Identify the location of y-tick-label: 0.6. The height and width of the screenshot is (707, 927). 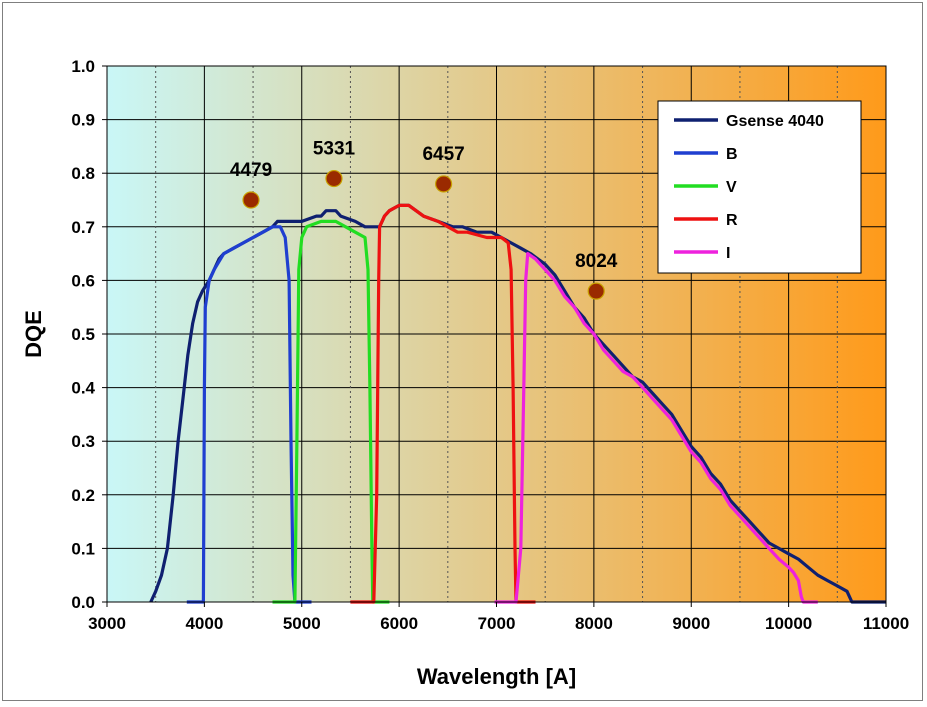
(83, 280).